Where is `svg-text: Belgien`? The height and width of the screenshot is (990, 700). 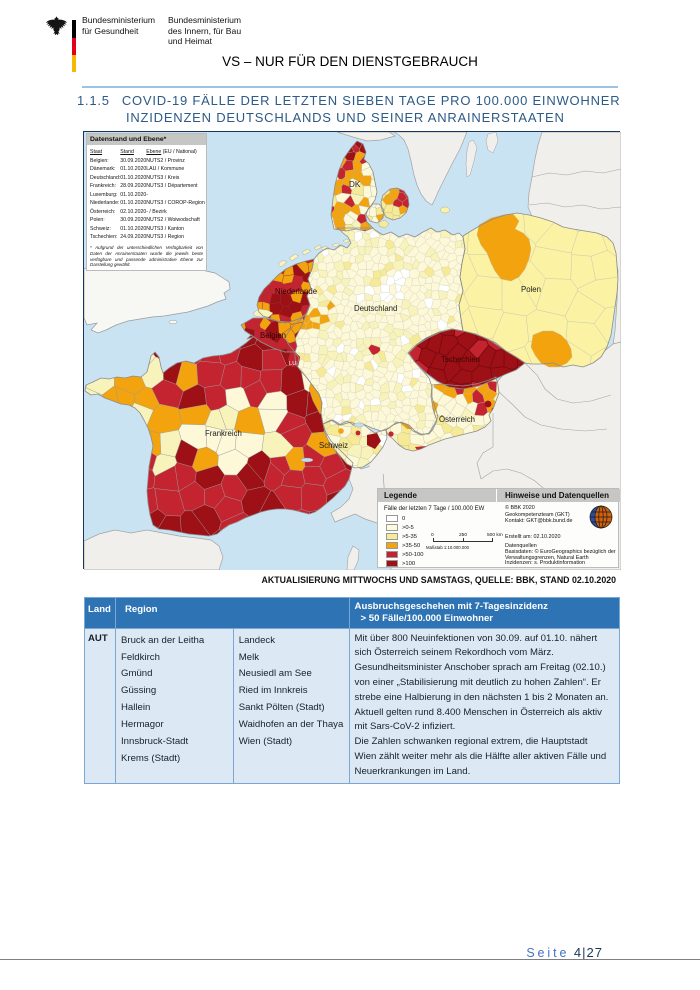
svg-text: Belgien is located at coordinates (273, 335).